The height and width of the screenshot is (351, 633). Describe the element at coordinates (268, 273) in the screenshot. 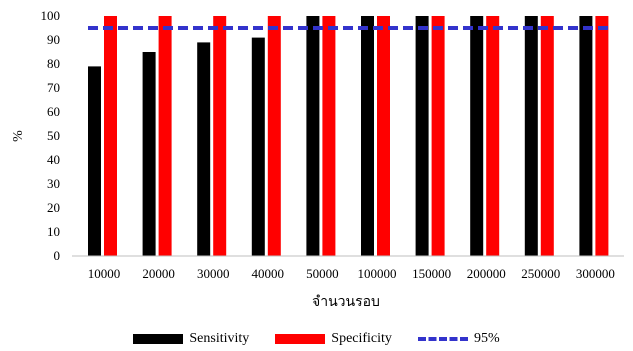

I see `x-tick-label: 40000` at that location.